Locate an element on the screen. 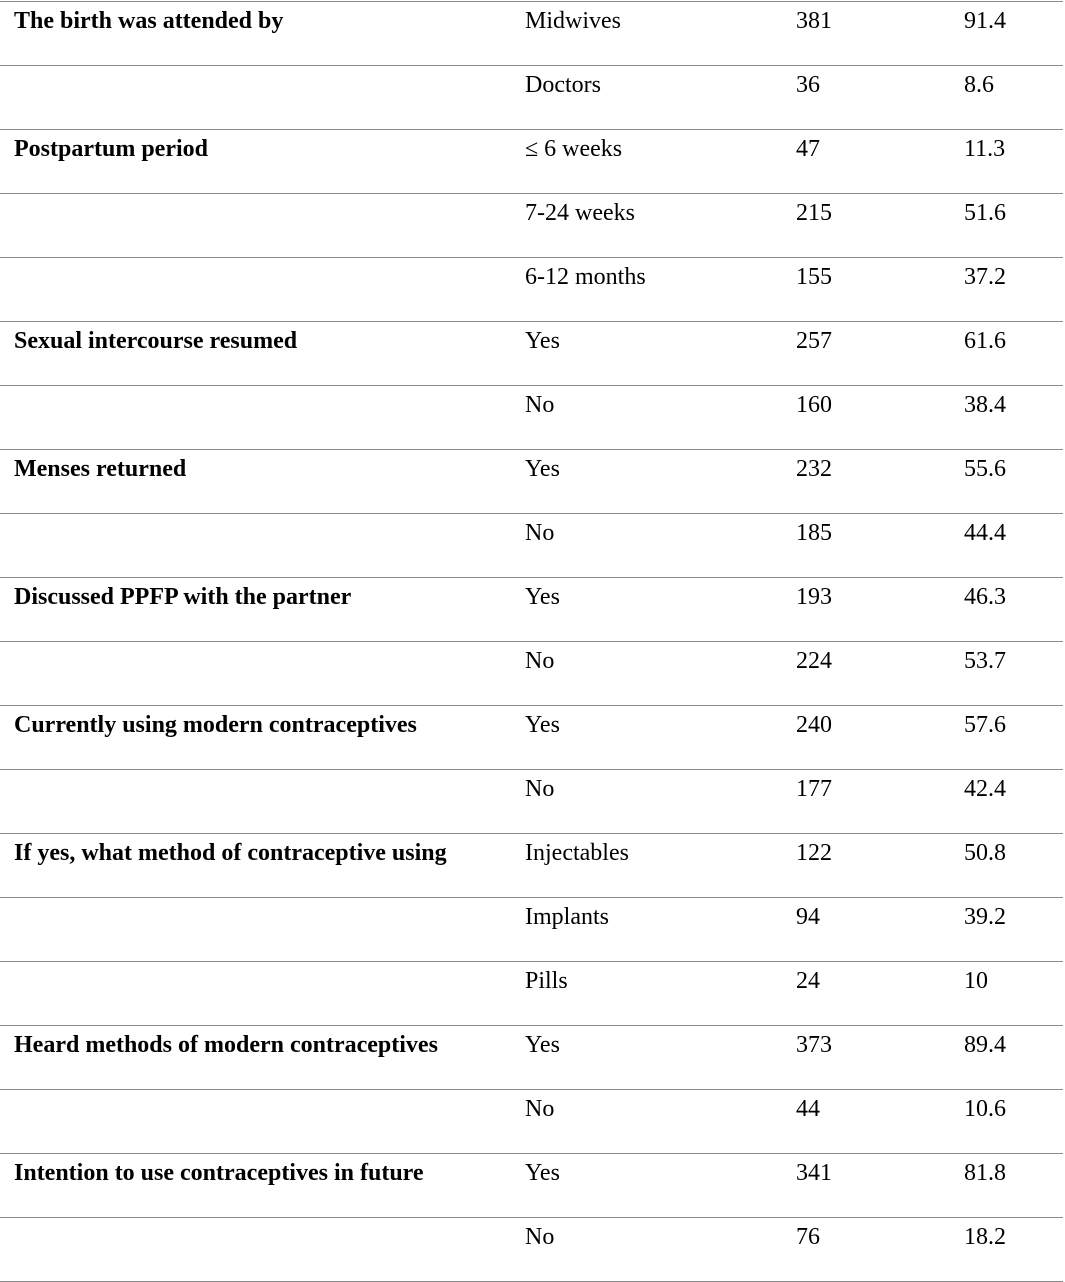 The height and width of the screenshot is (1282, 1065). percent-cell: 50.8 is located at coordinates (985, 853).